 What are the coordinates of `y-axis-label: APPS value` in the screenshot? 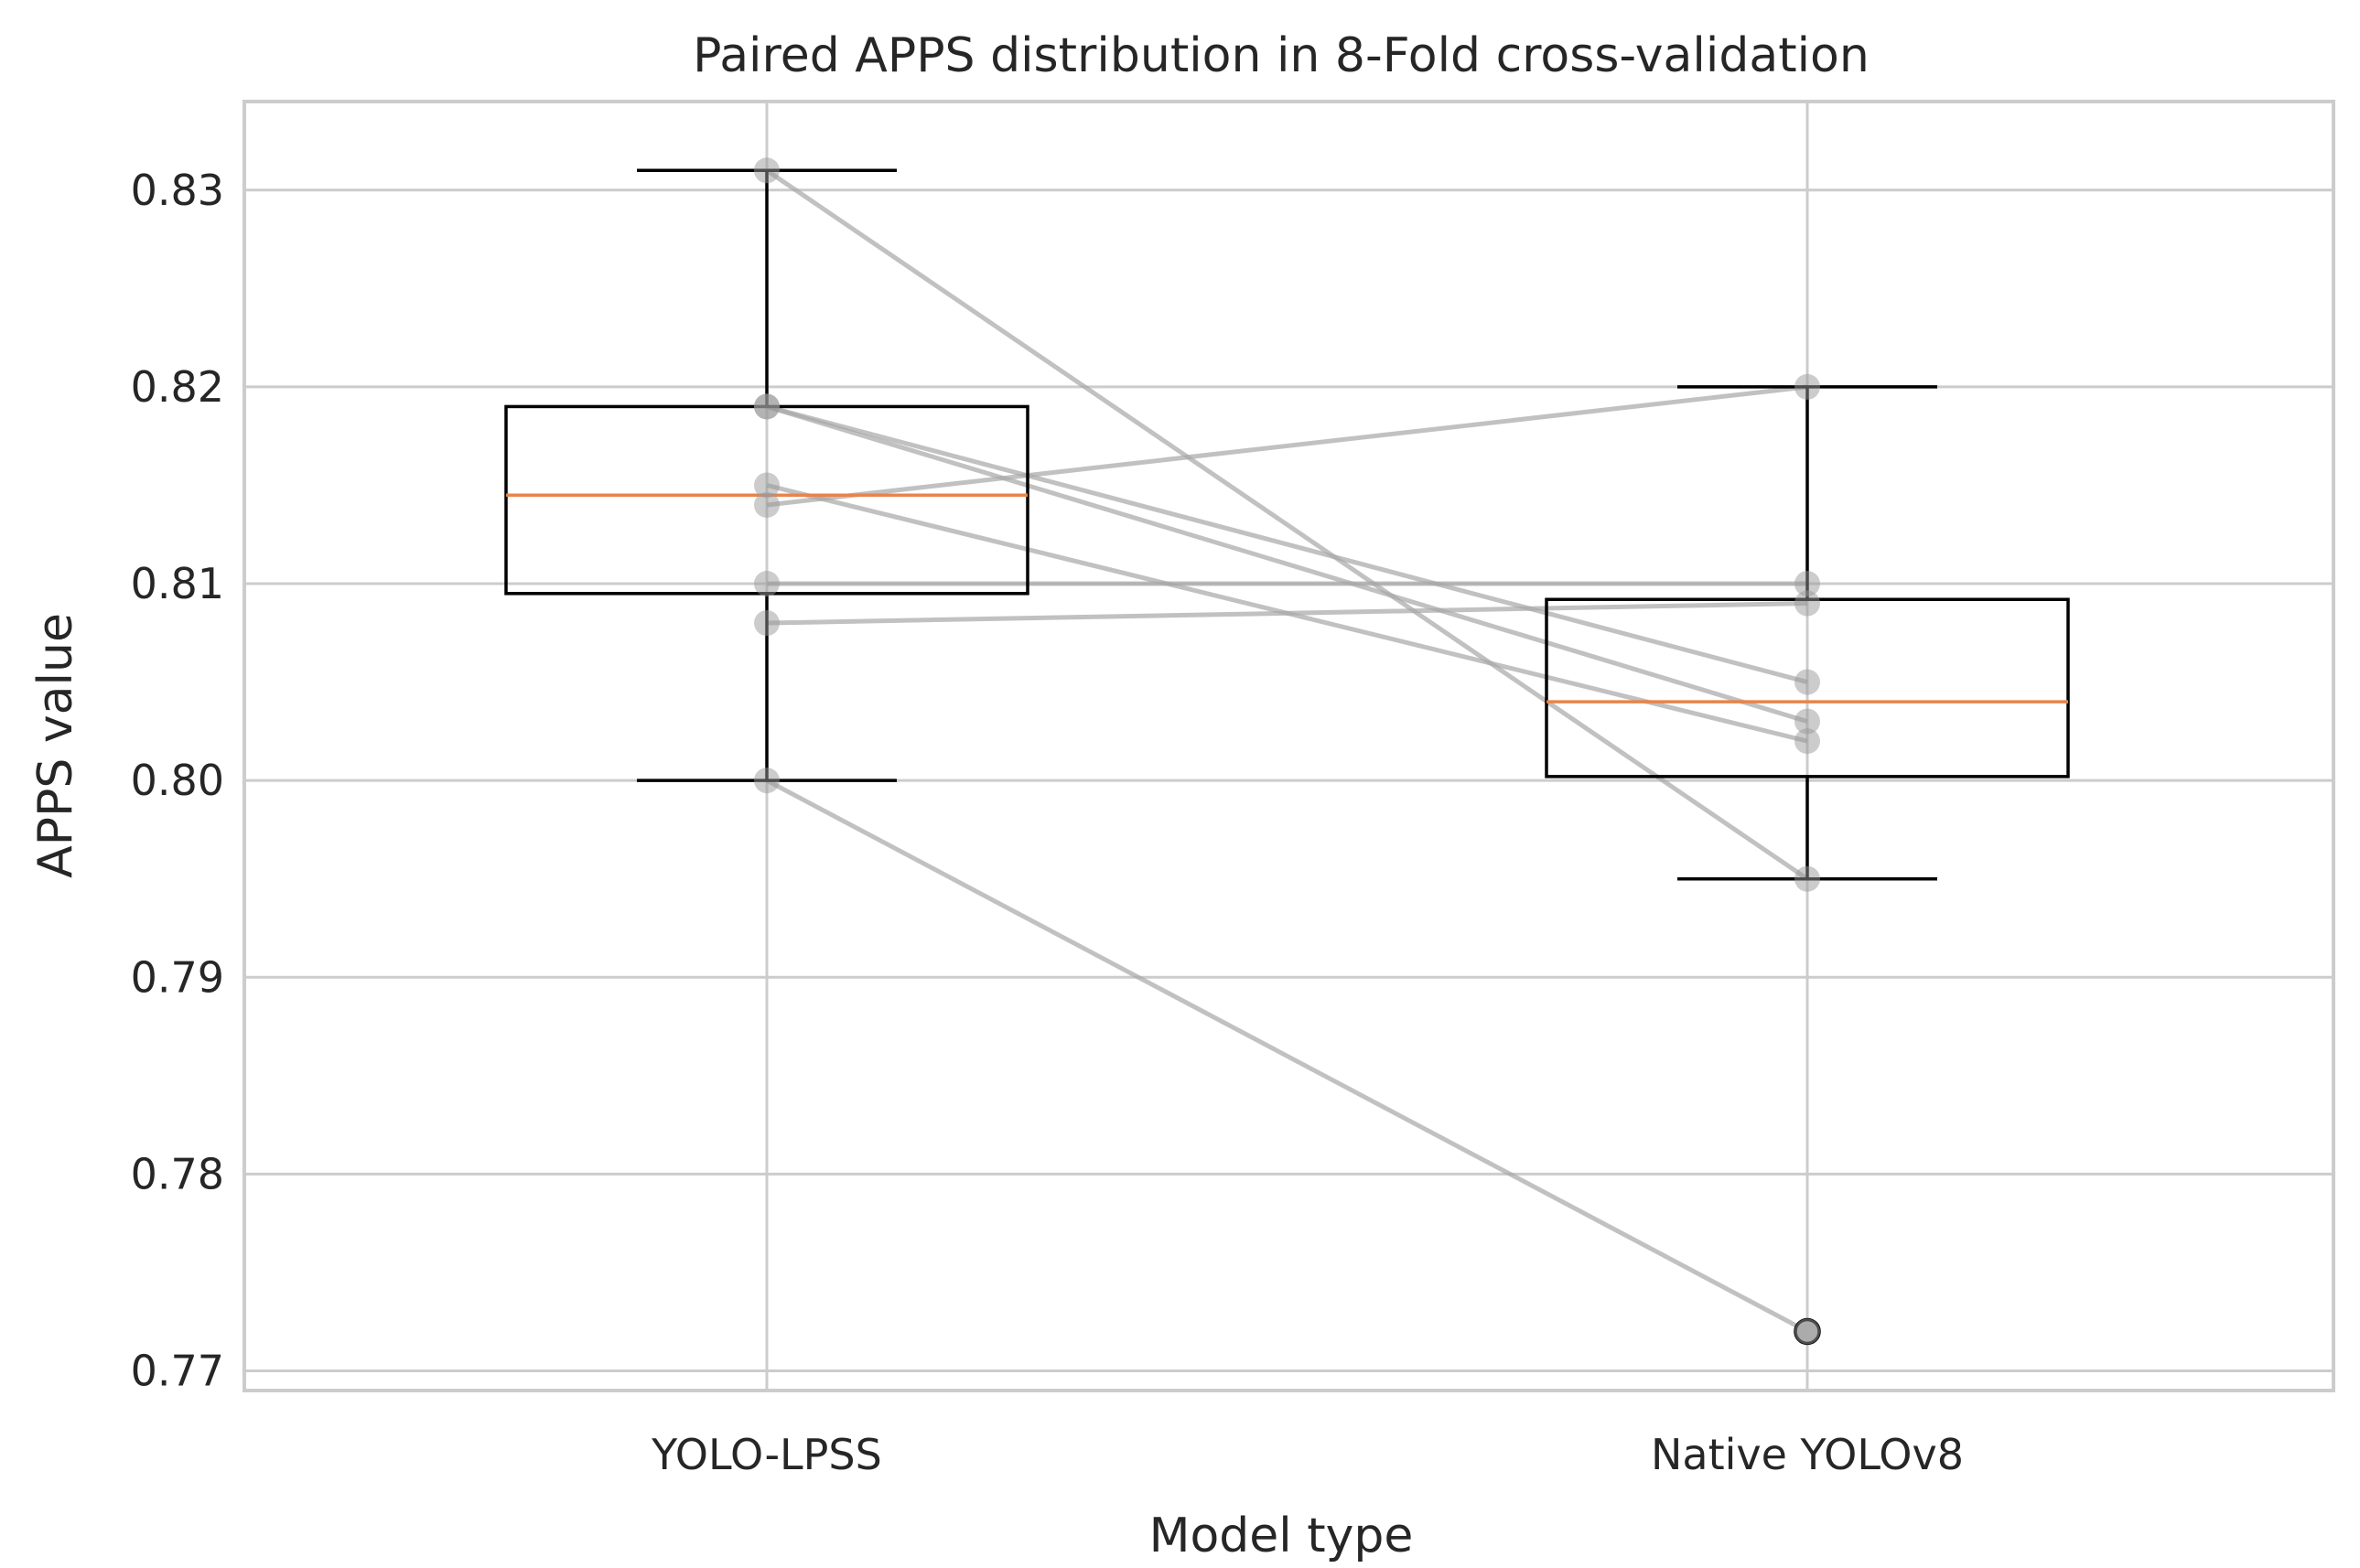 It's located at (55, 745).